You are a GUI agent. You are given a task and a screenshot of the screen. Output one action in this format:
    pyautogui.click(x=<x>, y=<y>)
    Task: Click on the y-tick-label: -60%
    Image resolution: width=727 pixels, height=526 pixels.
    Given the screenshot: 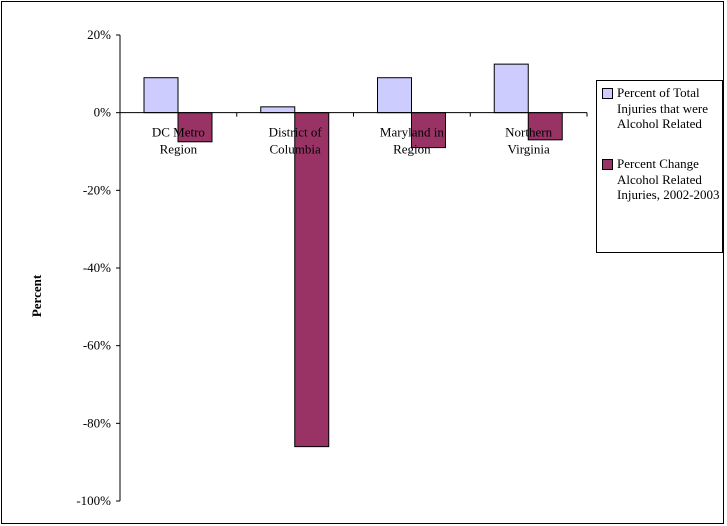 What is the action you would take?
    pyautogui.click(x=97, y=345)
    